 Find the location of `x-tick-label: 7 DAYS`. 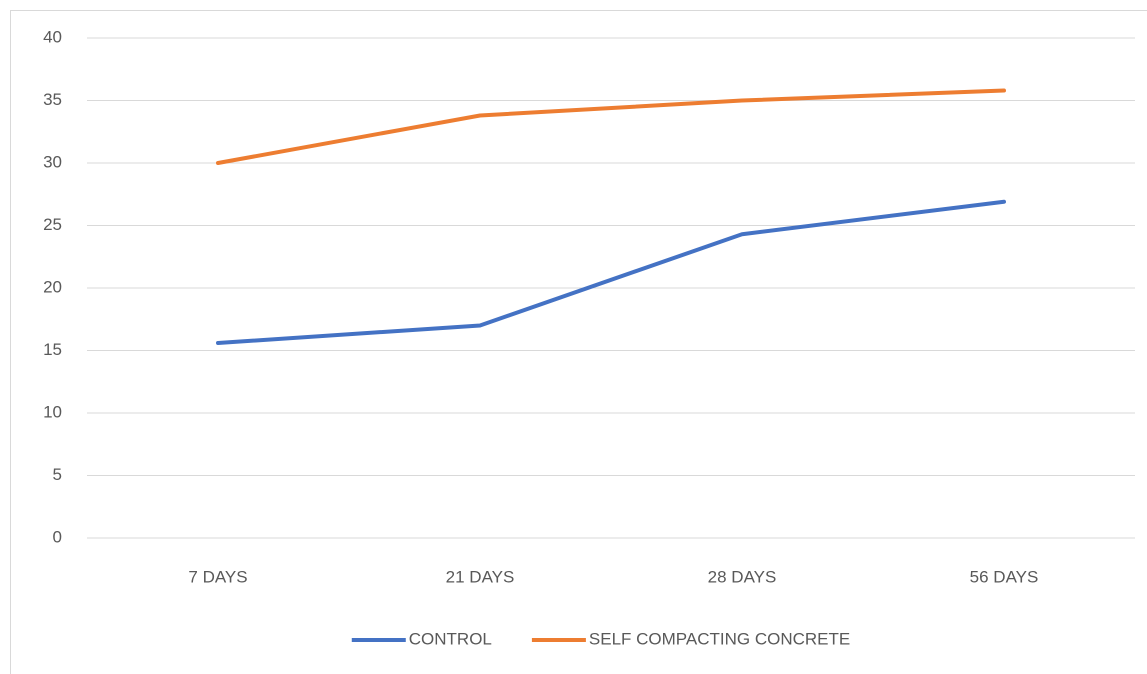

x-tick-label: 7 DAYS is located at coordinates (217, 576).